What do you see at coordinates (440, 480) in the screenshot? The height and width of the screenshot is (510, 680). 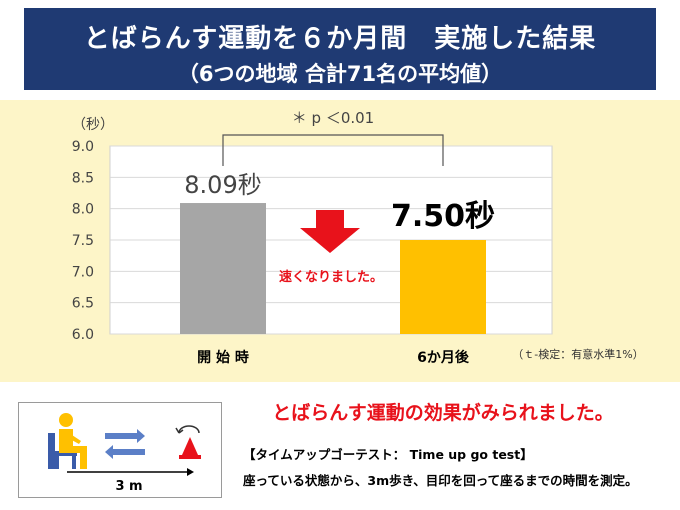 I see `test-description: 座っている状態から、3m歩き、目印を回って座るまでの時間を測定。` at bounding box center [440, 480].